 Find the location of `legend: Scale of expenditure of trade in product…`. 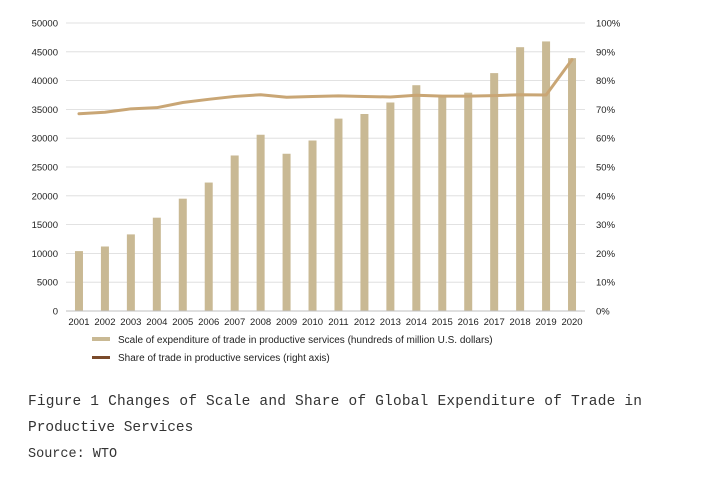

legend: Scale of expenditure of trade in product… is located at coordinates (292, 349).